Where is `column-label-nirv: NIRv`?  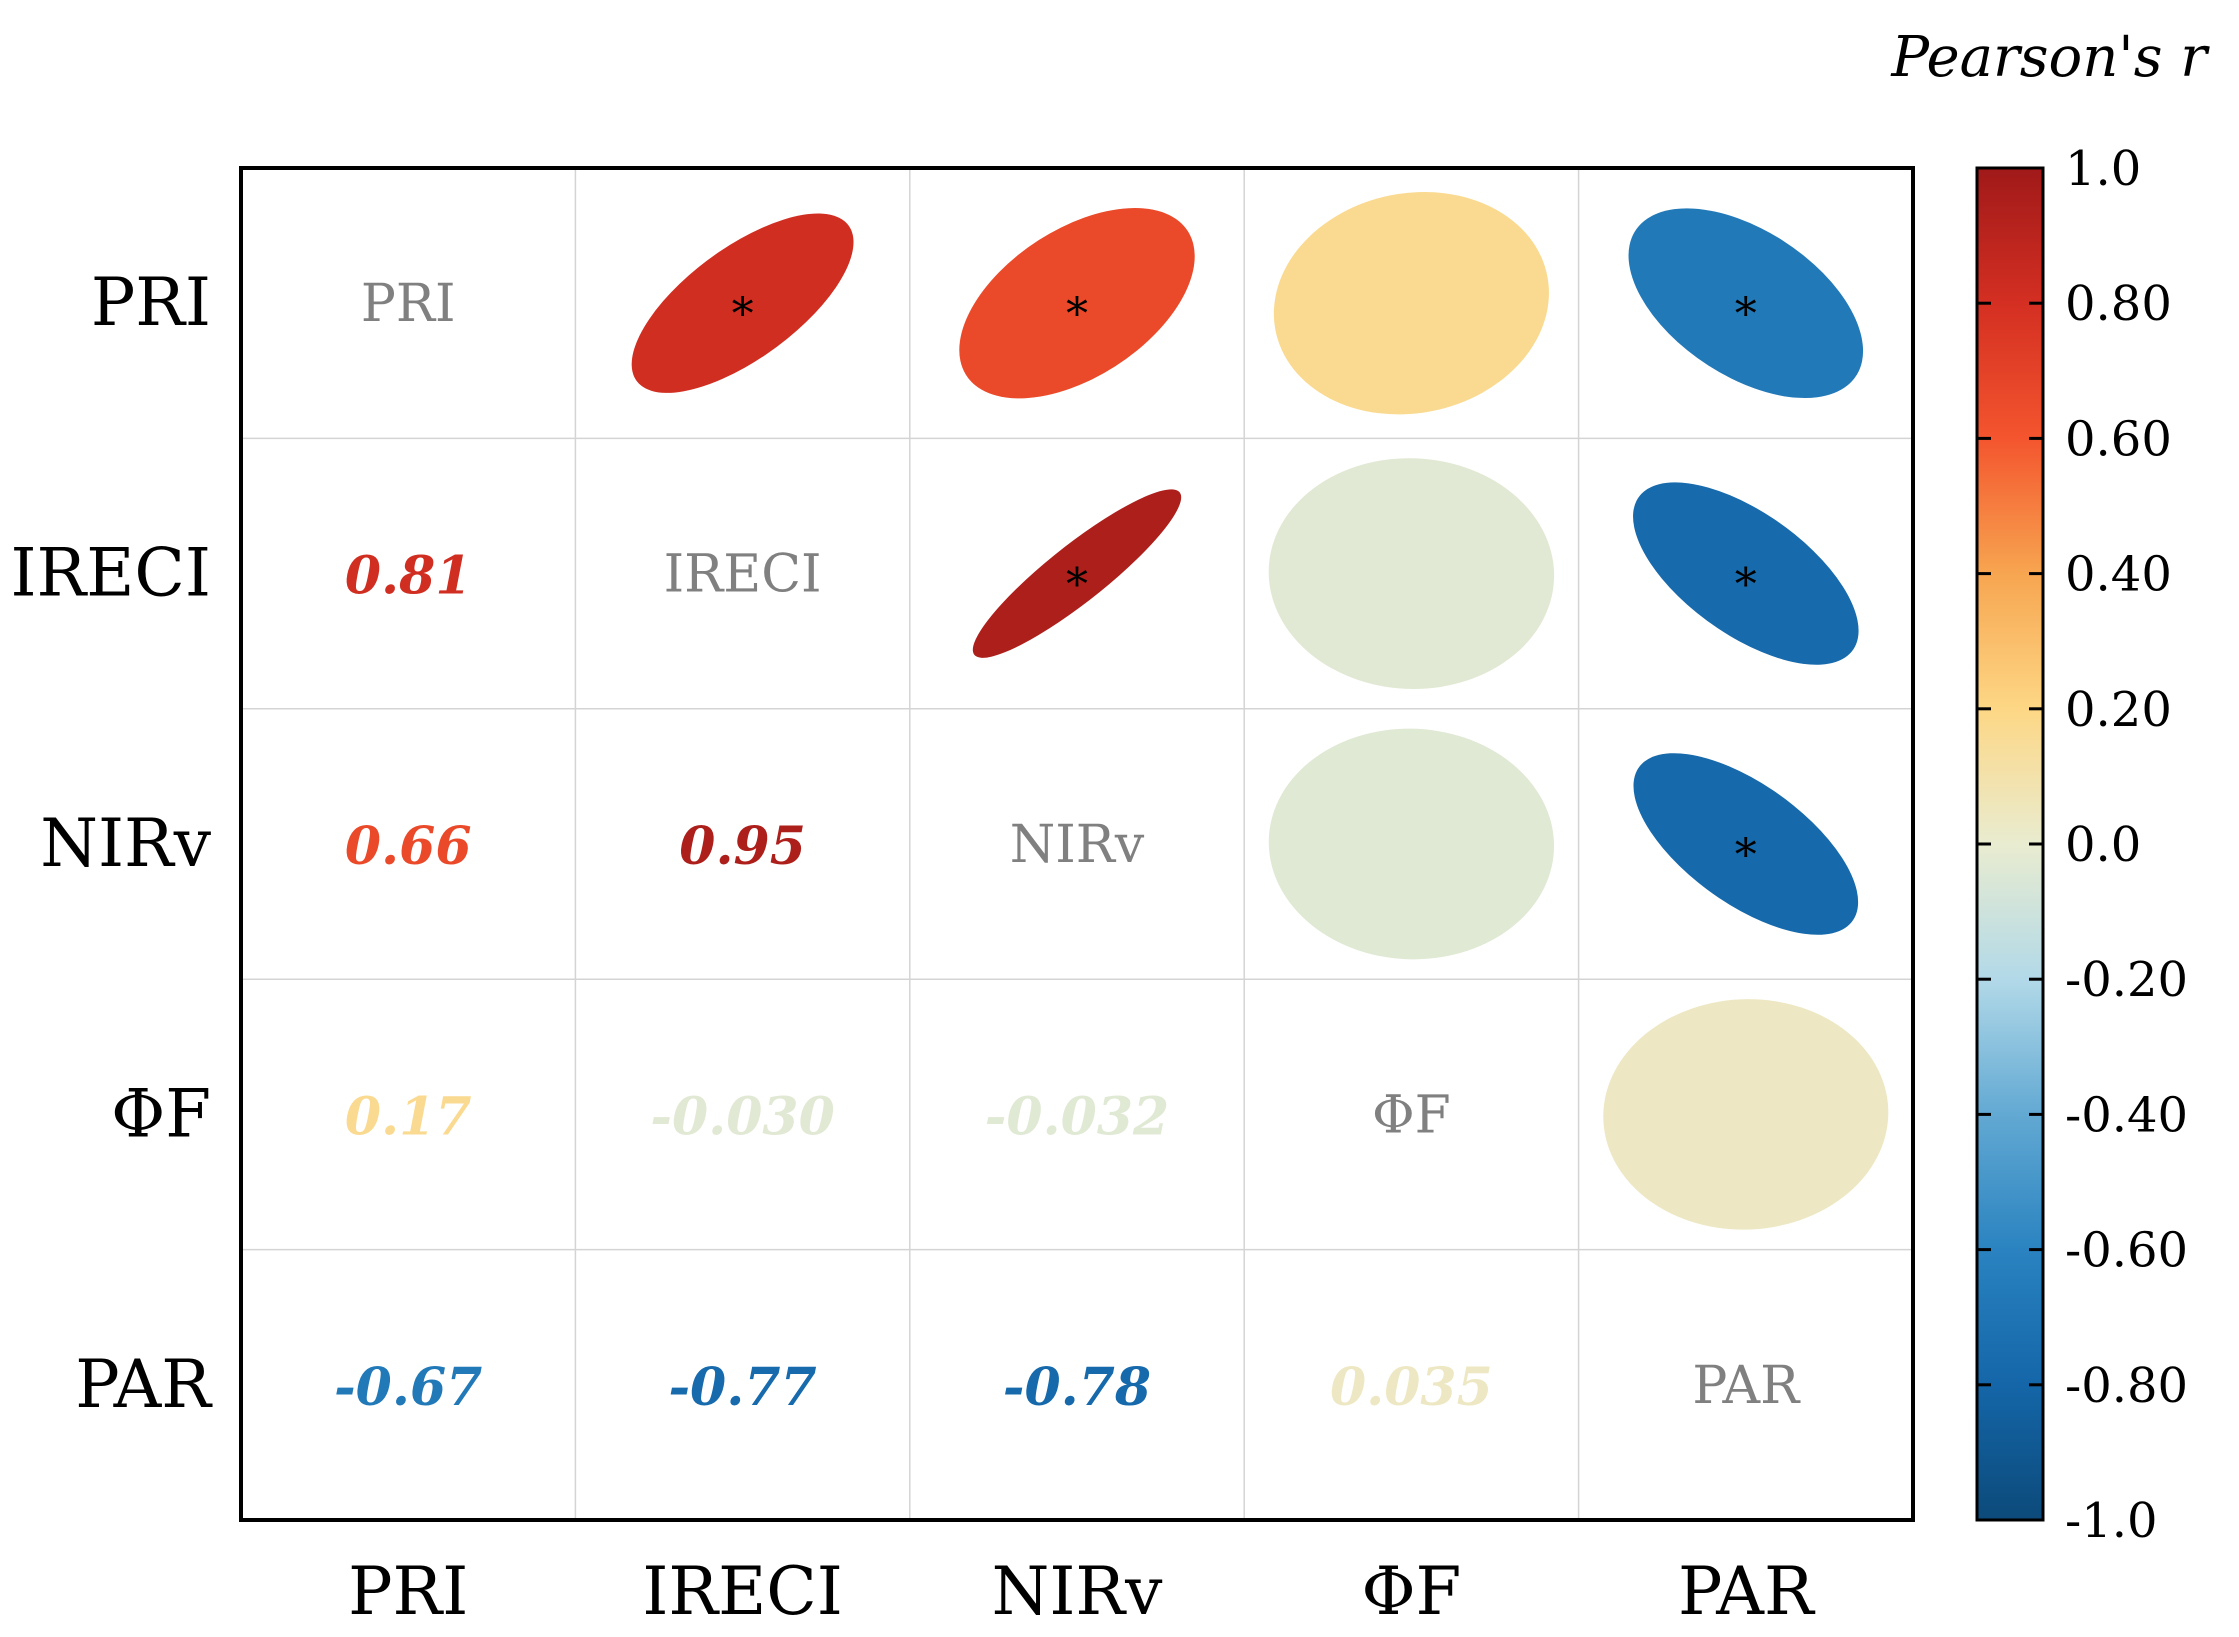
column-label-nirv: NIRv is located at coordinates (1078, 1591).